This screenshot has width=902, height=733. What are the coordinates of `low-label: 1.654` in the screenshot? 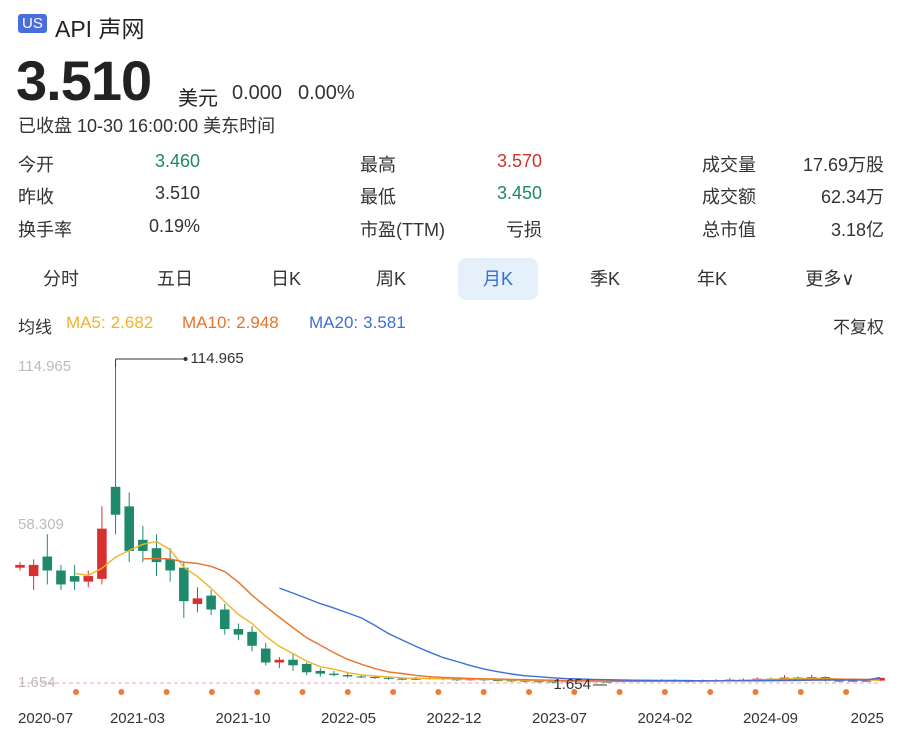 It's located at (572, 684).